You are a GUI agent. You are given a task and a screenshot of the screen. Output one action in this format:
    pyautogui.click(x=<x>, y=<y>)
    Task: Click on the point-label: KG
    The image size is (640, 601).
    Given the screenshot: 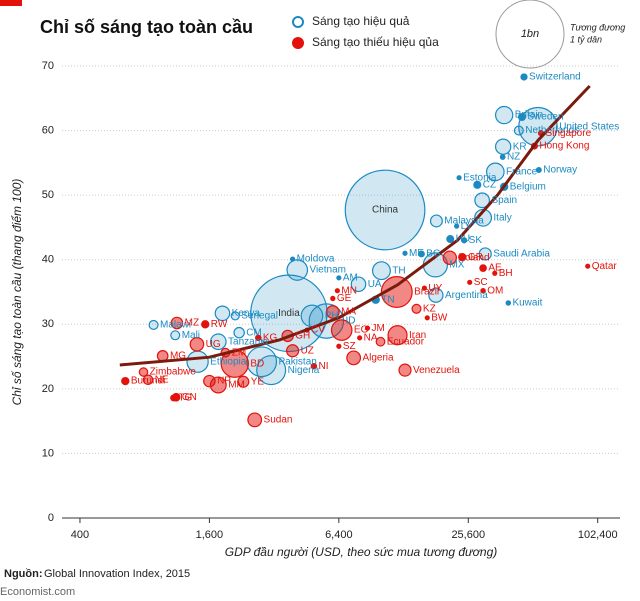 What is the action you would take?
    pyautogui.click(x=270, y=337)
    